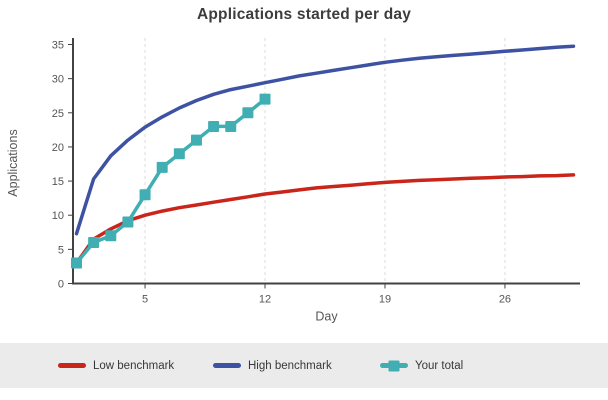  I want to click on legend-swatch-your-total, so click(394, 365).